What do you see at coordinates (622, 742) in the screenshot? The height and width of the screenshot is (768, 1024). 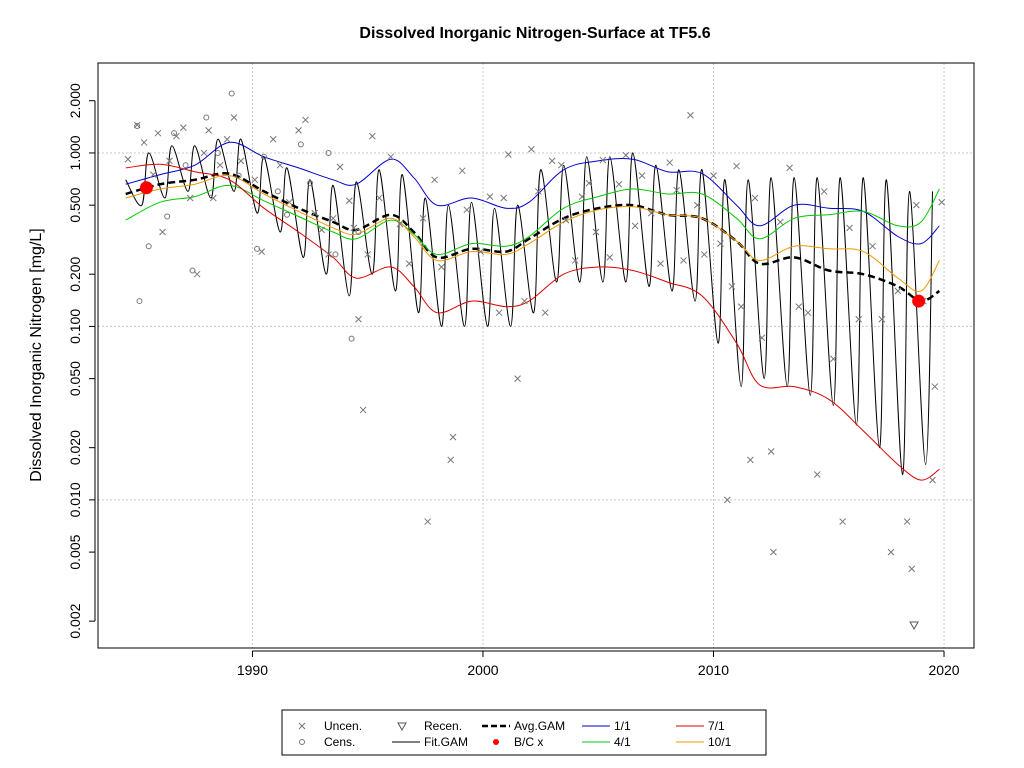 I see `legend-label: 4/1` at bounding box center [622, 742].